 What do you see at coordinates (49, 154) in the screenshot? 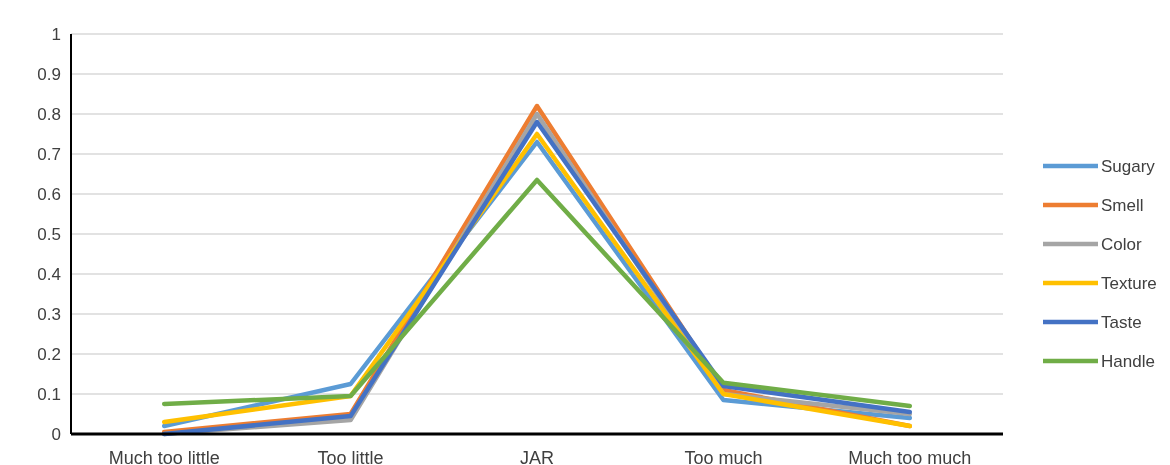
I see `y-tick-label: 0.7` at bounding box center [49, 154].